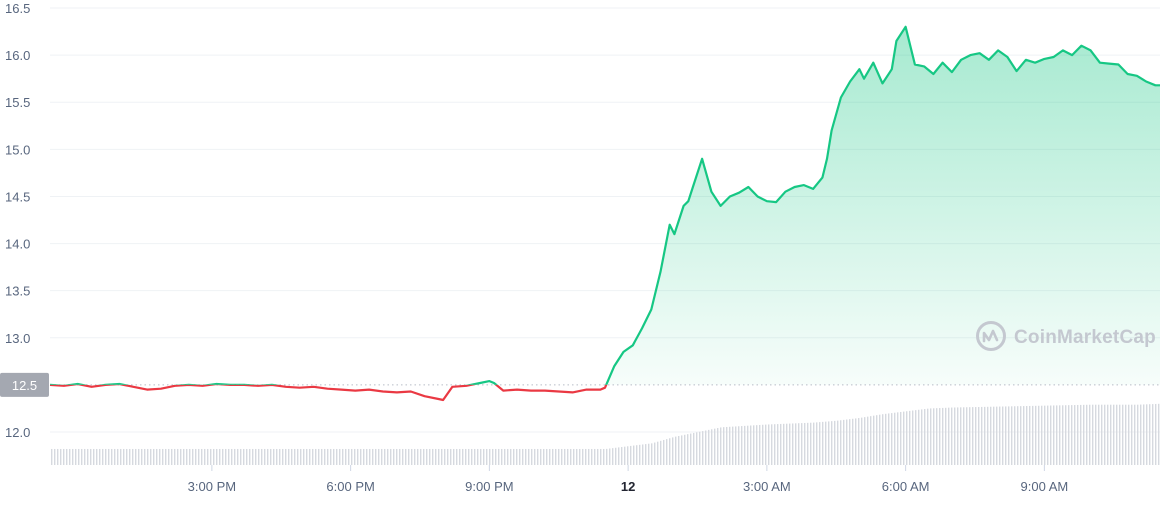 Image resolution: width=1161 pixels, height=505 pixels. Describe the element at coordinates (350, 486) in the screenshot. I see `x-tick-label: 6:00 PM` at that location.